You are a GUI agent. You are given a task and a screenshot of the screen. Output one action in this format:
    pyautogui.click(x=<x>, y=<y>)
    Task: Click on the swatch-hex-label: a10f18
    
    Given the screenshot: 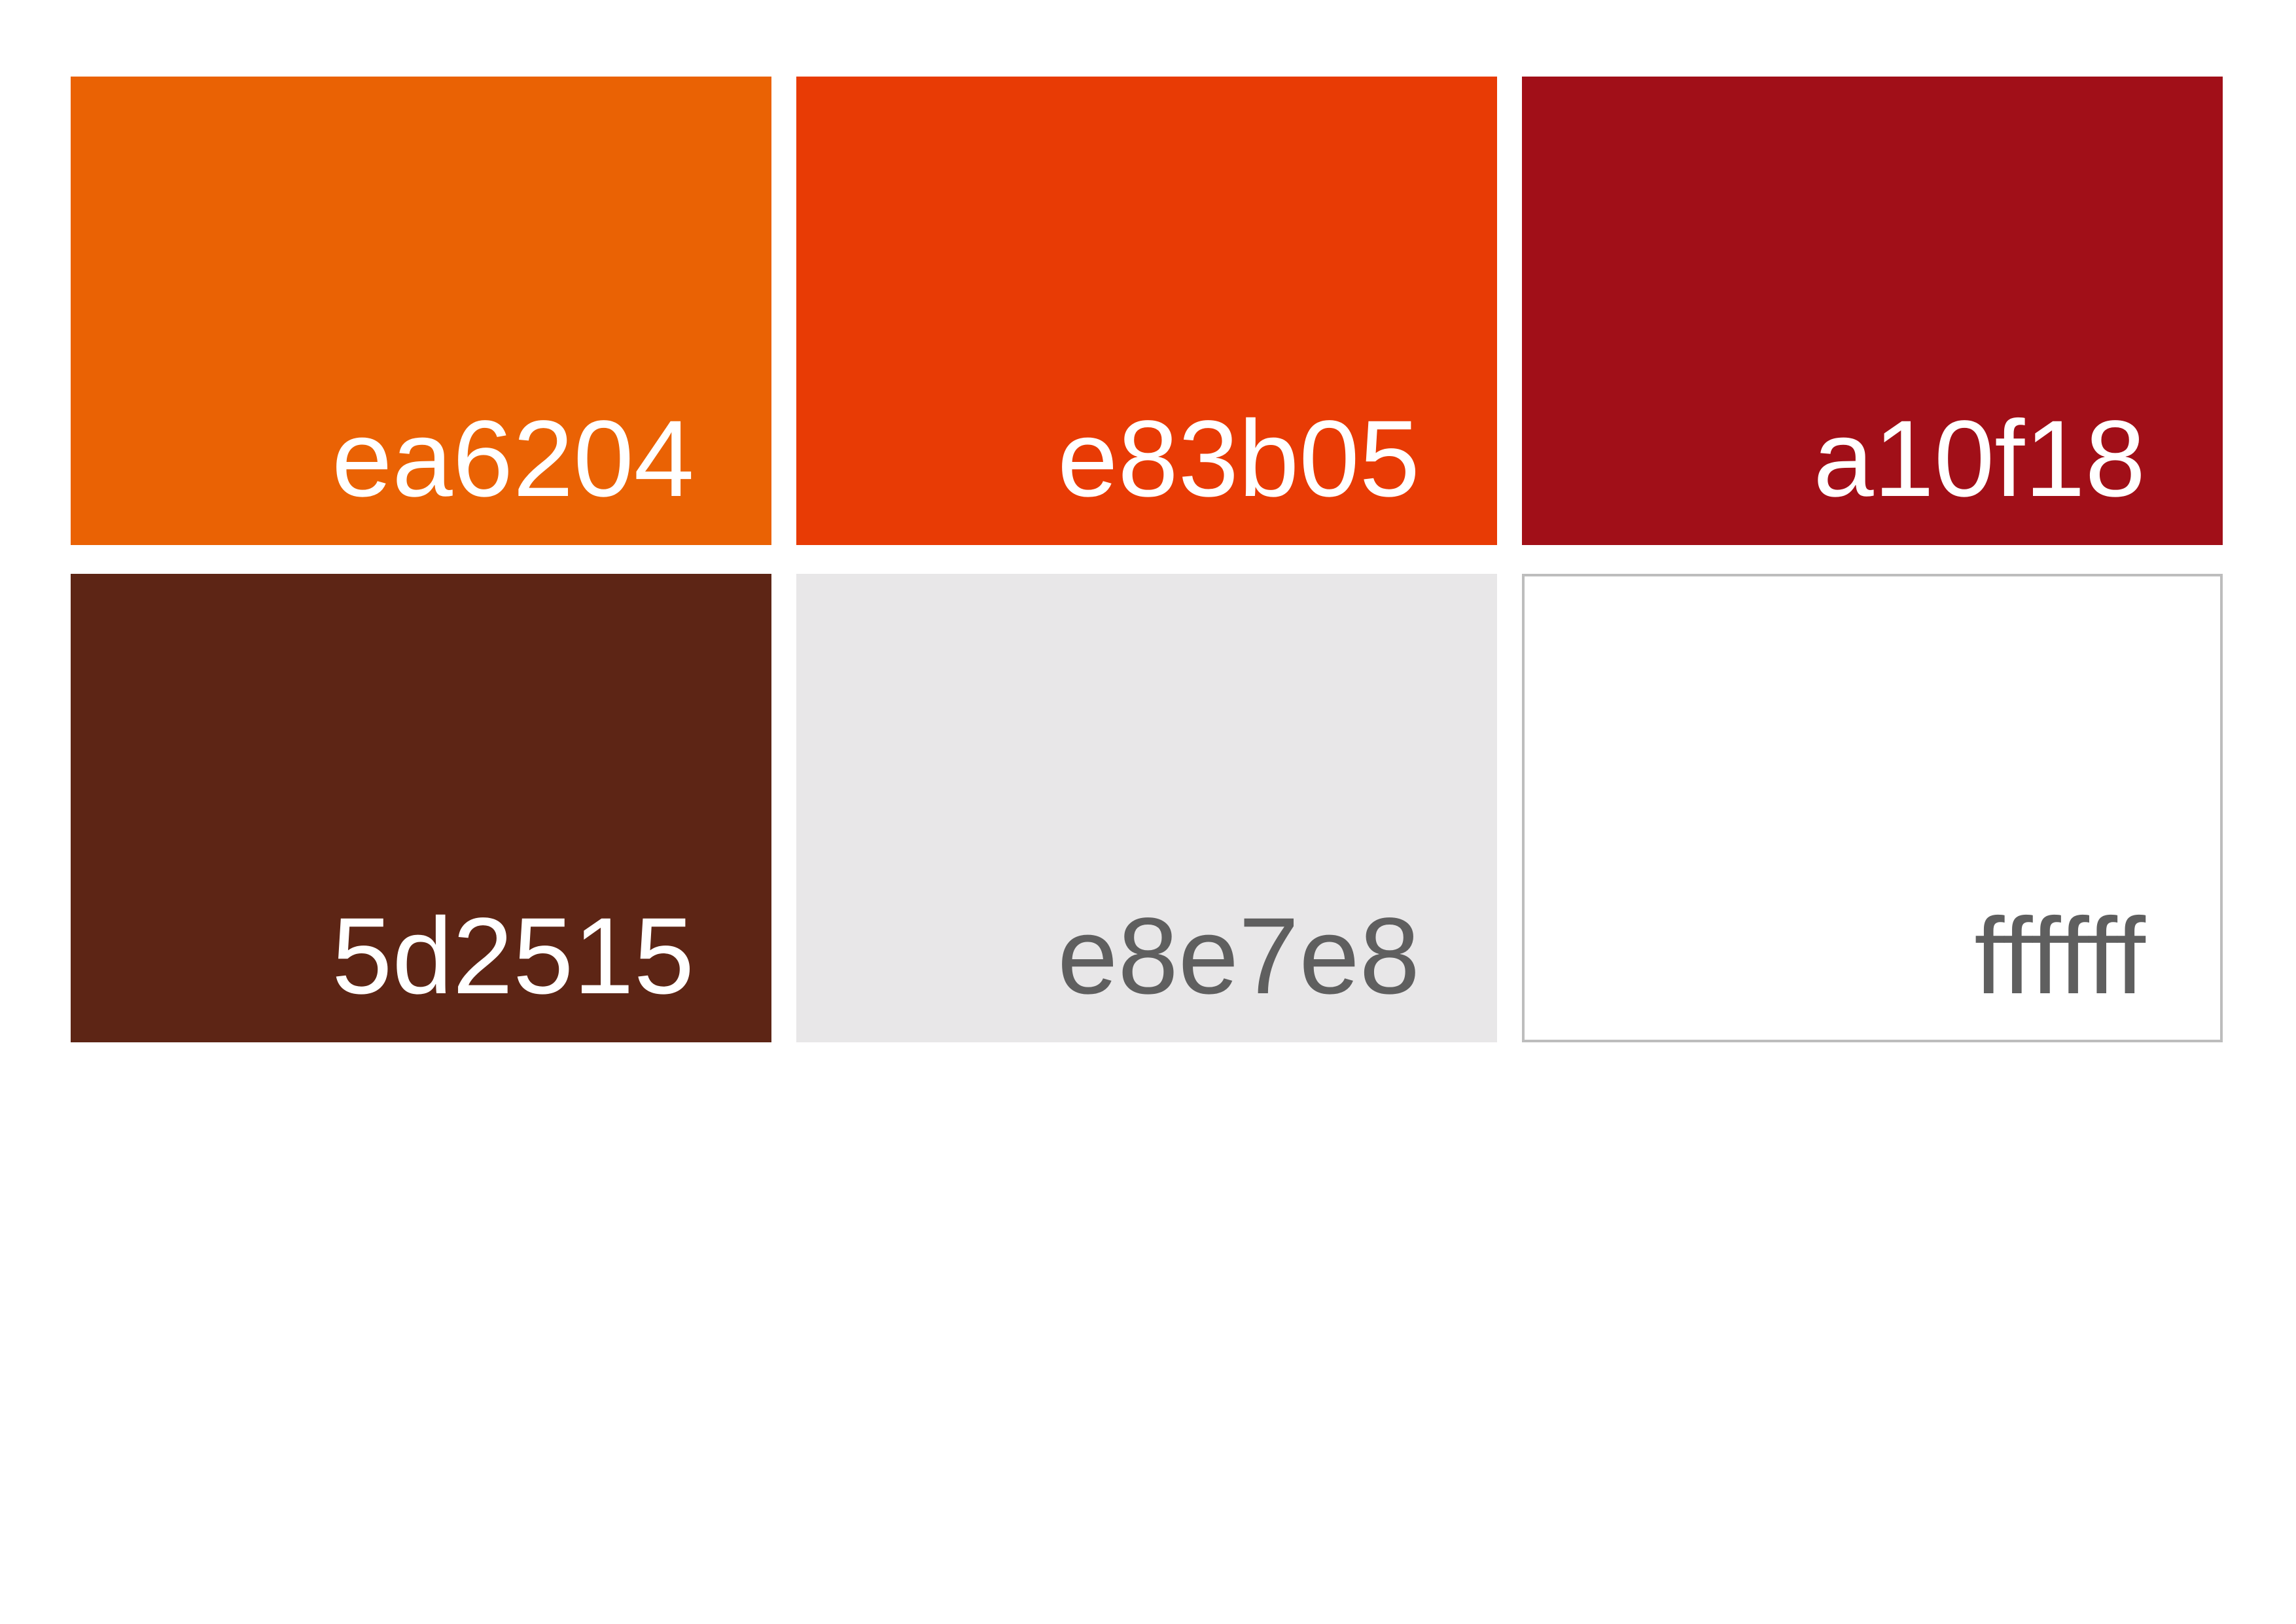 What is the action you would take?
    pyautogui.click(x=1979, y=459)
    